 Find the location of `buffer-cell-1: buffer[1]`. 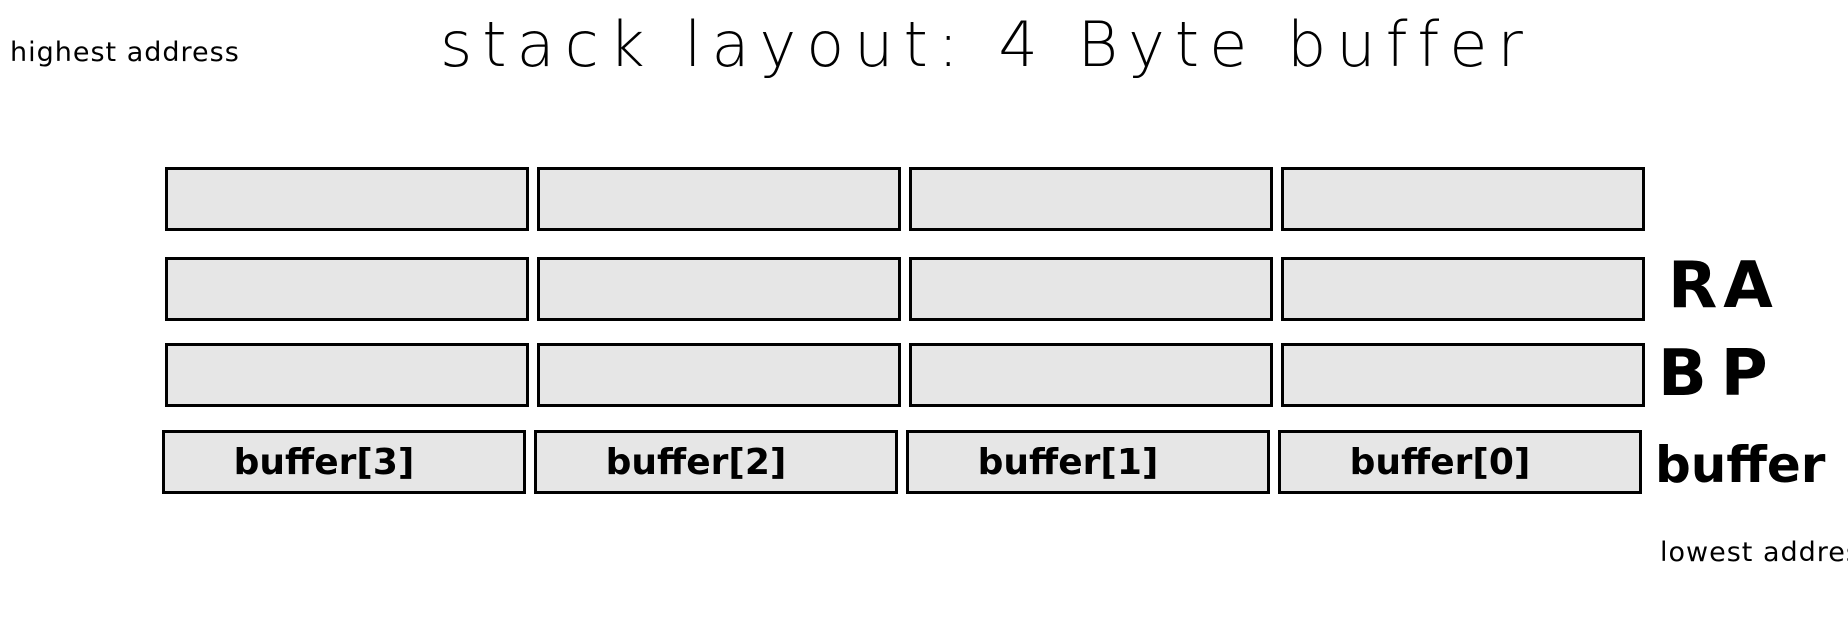

buffer-cell-1: buffer[1] is located at coordinates (1088, 462).